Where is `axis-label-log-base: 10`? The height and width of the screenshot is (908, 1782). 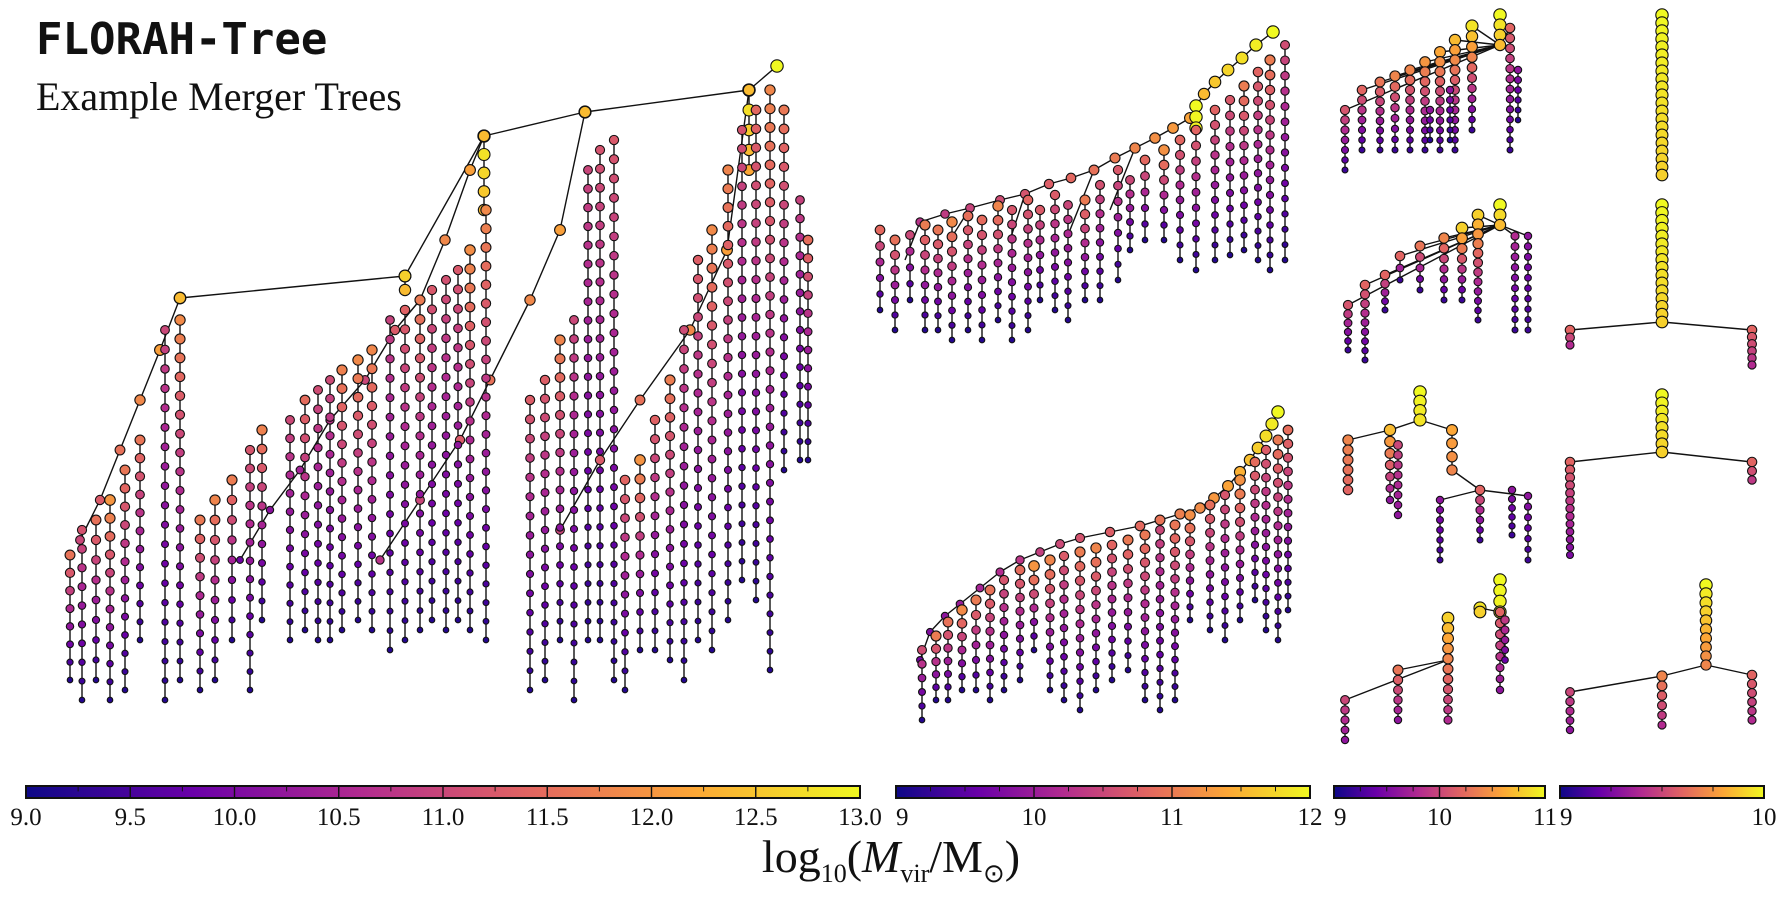
axis-label-log-base: 10 is located at coordinates (833, 874).